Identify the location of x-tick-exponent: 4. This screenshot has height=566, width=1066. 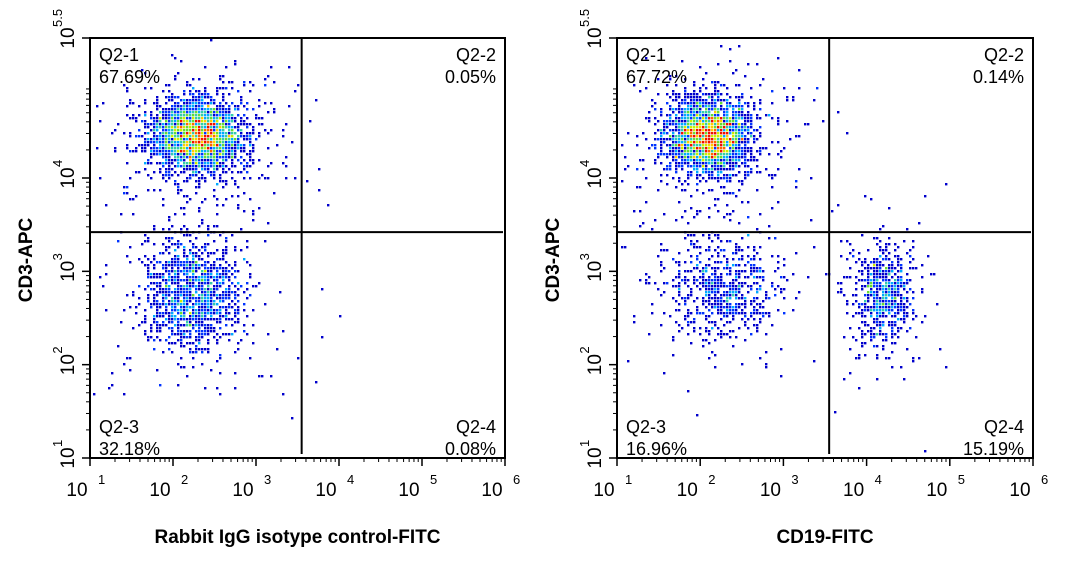
(350, 479).